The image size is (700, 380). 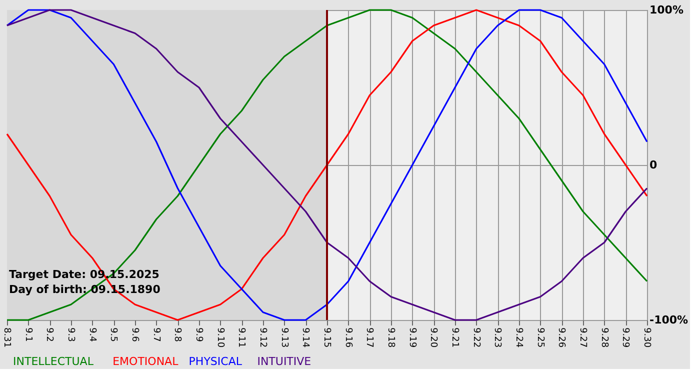 What do you see at coordinates (219, 338) in the screenshot?
I see `x-tick-label: 9.10` at bounding box center [219, 338].